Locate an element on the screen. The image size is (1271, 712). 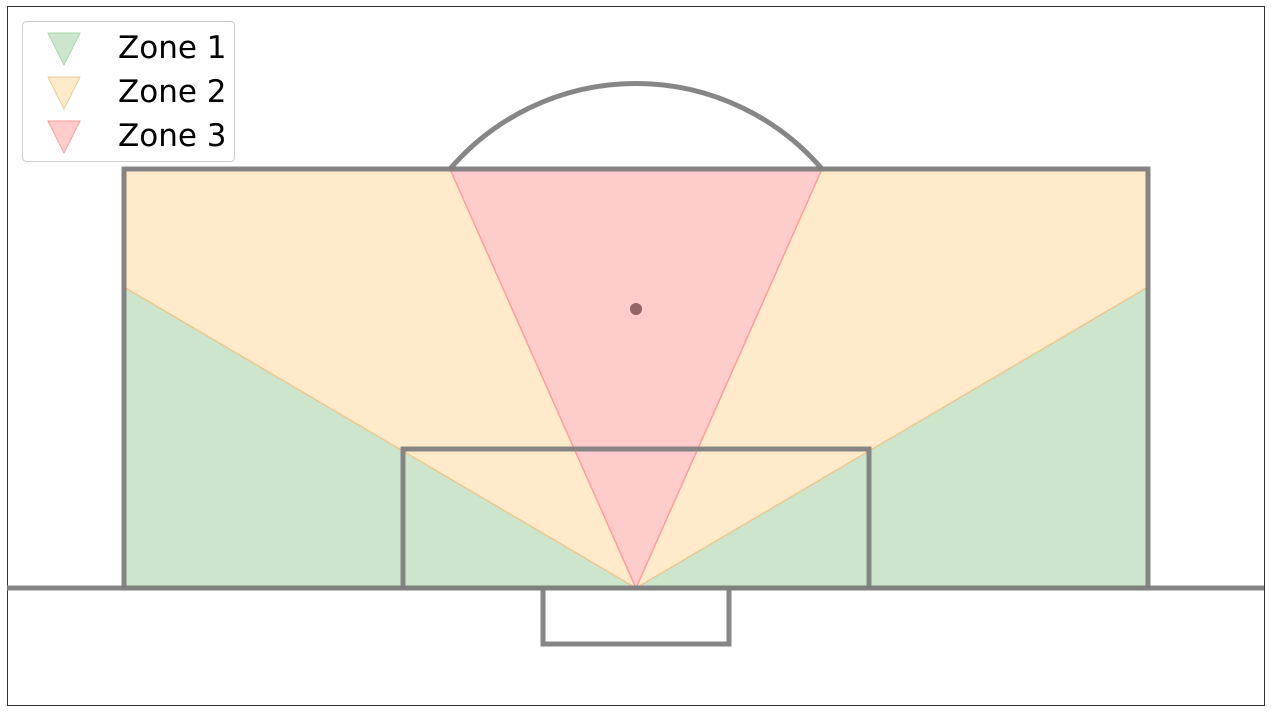
legend-item-zone-3: Zone 3 is located at coordinates (137, 136).